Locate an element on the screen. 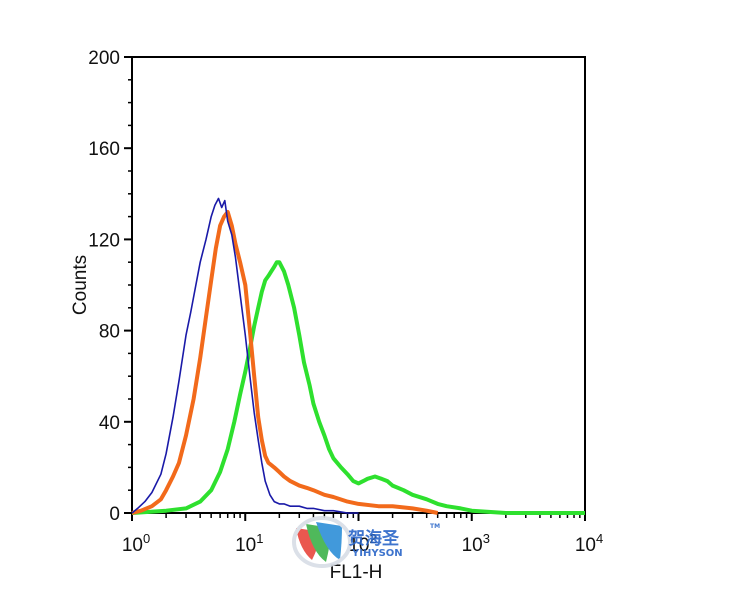 This screenshot has width=732, height=600. x-axis-ticks is located at coordinates (358, 517).